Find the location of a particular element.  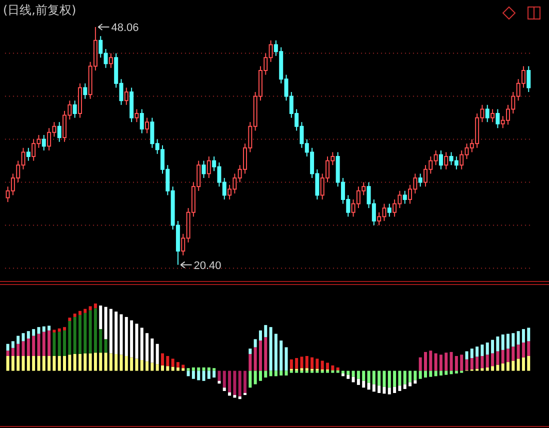

chart-title: (日线,前复权) is located at coordinates (39, 10).